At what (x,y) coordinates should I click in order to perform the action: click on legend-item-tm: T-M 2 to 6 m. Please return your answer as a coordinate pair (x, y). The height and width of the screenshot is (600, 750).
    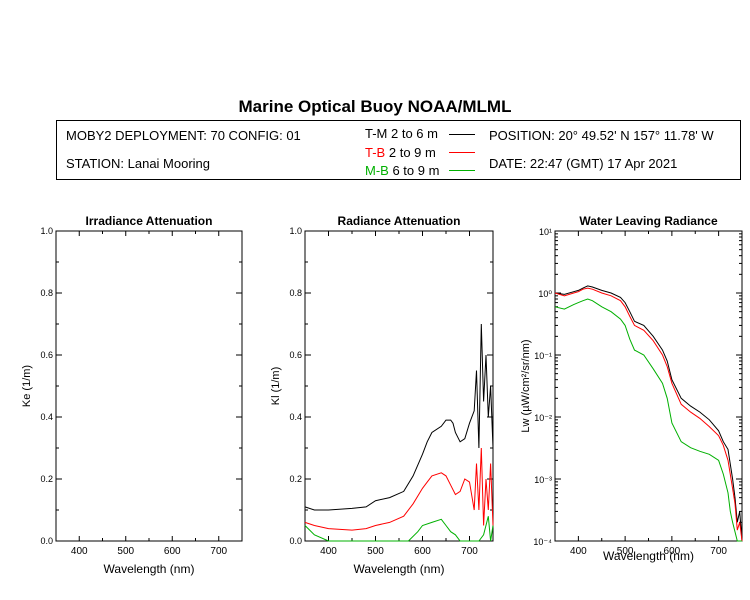
    Looking at the image, I should click on (401, 133).